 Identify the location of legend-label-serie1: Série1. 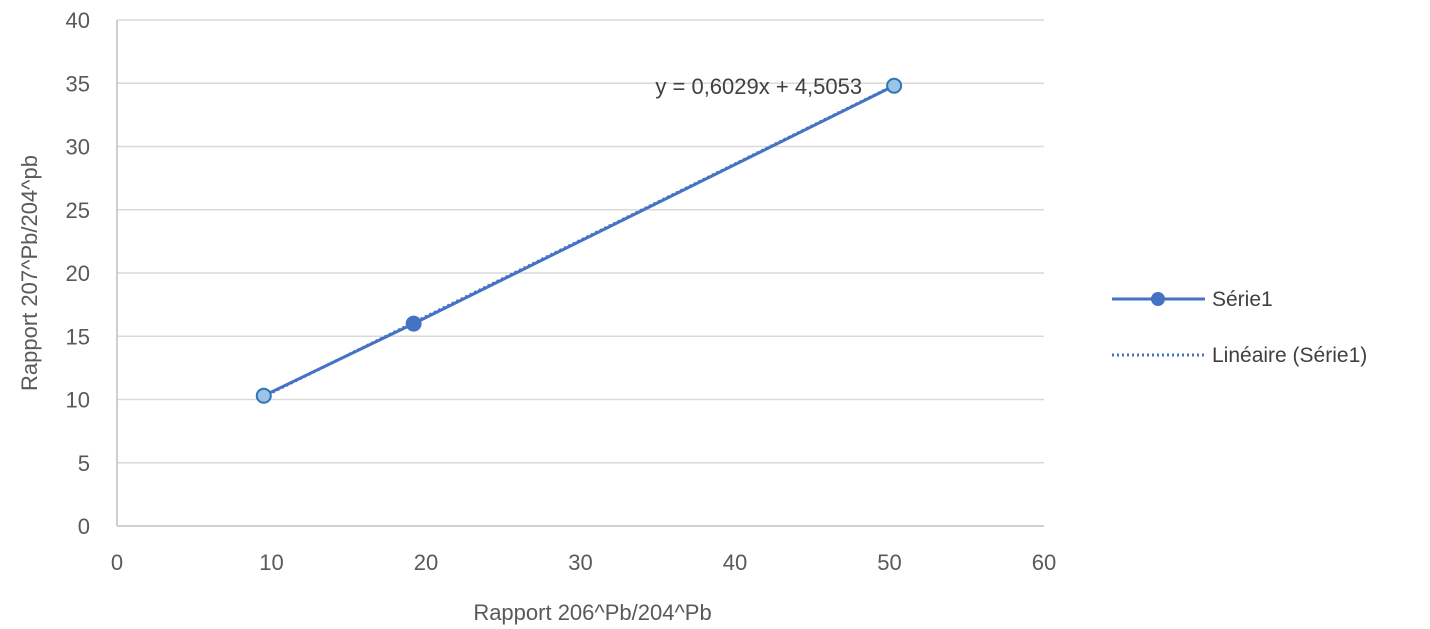
(1242, 299).